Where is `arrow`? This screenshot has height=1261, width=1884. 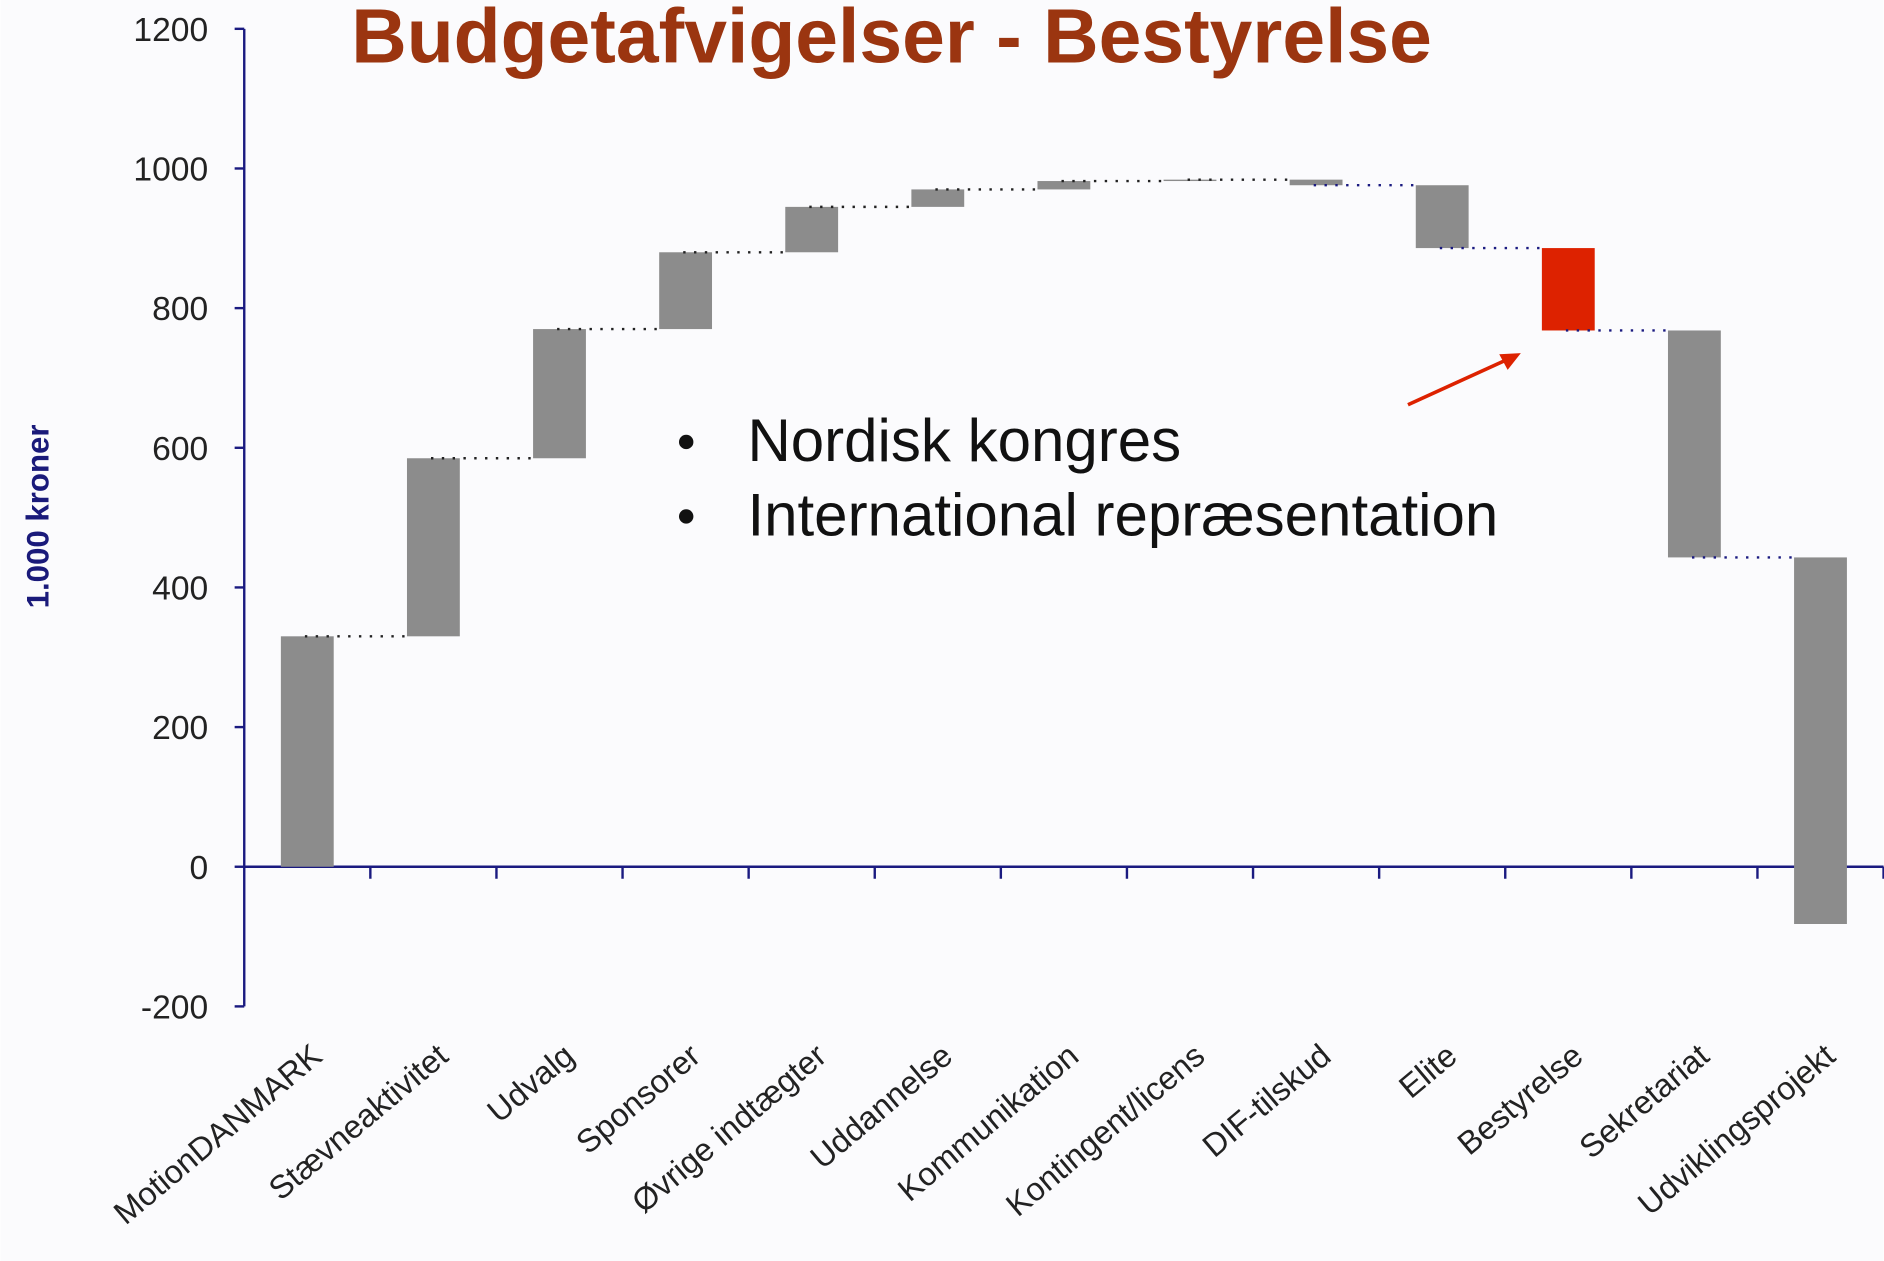
arrow is located at coordinates (1462, 380).